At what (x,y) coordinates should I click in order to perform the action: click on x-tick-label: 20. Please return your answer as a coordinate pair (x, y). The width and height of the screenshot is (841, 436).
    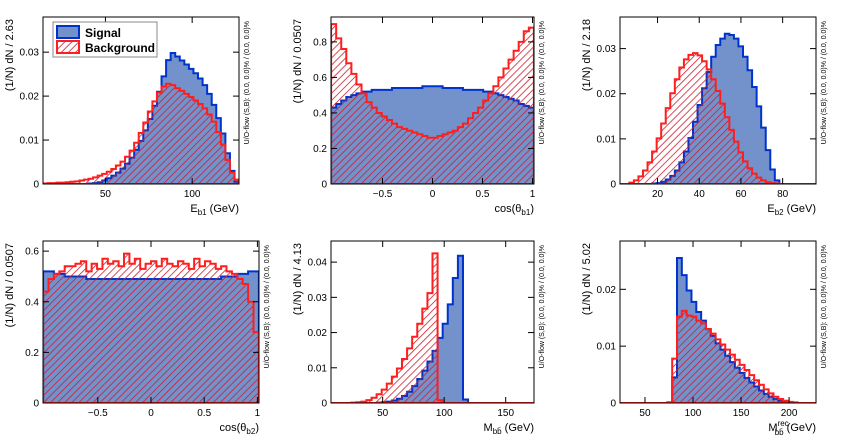
    Looking at the image, I should click on (658, 194).